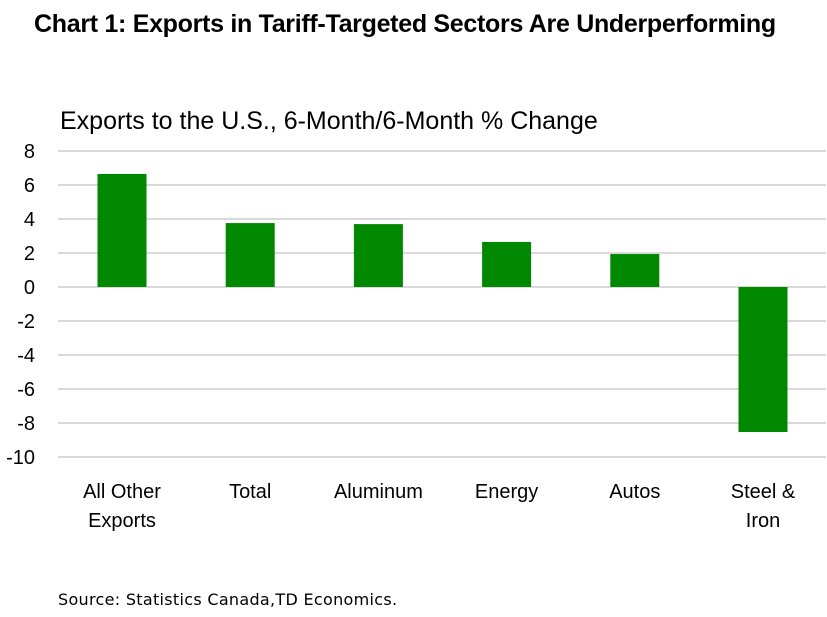  Describe the element at coordinates (29, 288) in the screenshot. I see `y-tick-label: 0` at that location.